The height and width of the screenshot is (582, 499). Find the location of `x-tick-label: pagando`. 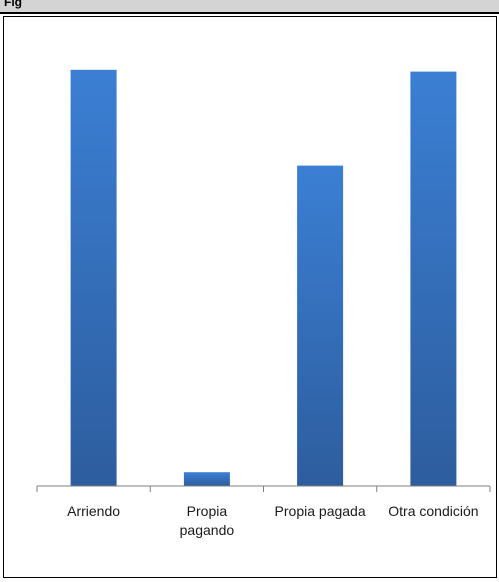

x-tick-label: pagando is located at coordinates (207, 530).